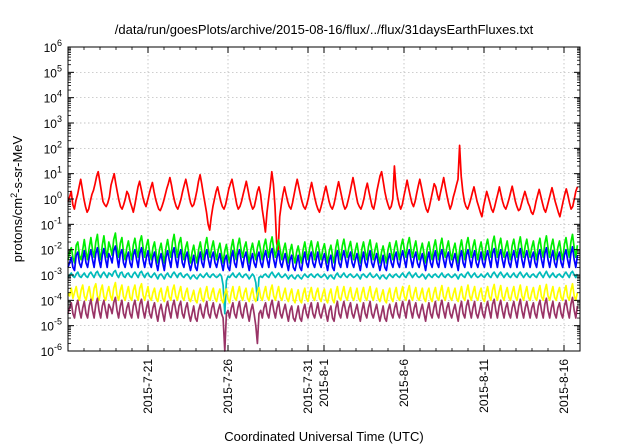 The image size is (640, 448). What do you see at coordinates (323, 436) in the screenshot?
I see `x-axis-title: Coordinated Universal Time (UTC)` at bounding box center [323, 436].